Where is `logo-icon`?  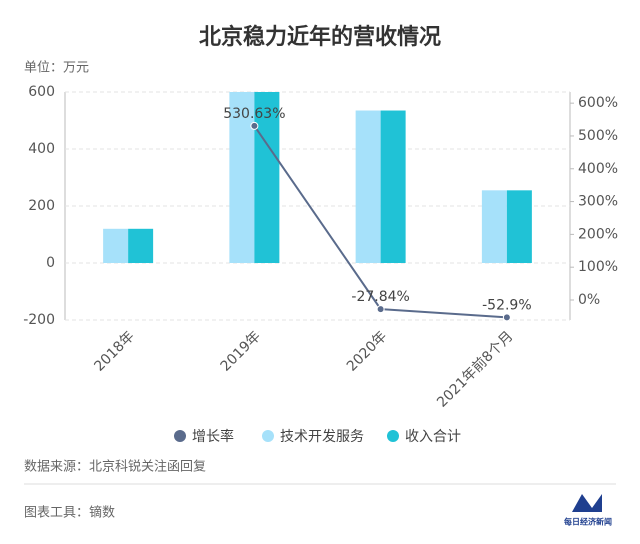 logo-icon is located at coordinates (587, 503).